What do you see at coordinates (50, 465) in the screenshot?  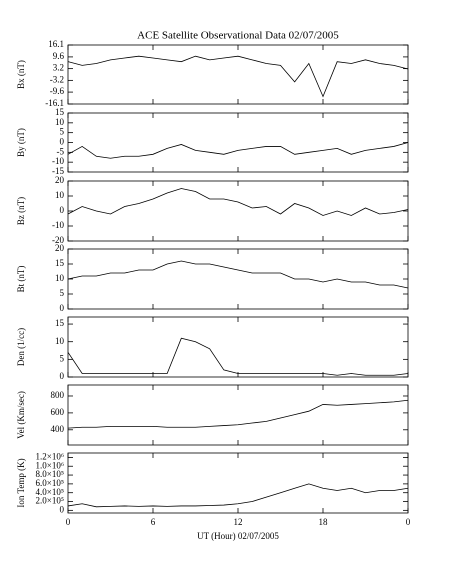 I see `y-tick-label: 1.0×10⁶` at bounding box center [50, 465].